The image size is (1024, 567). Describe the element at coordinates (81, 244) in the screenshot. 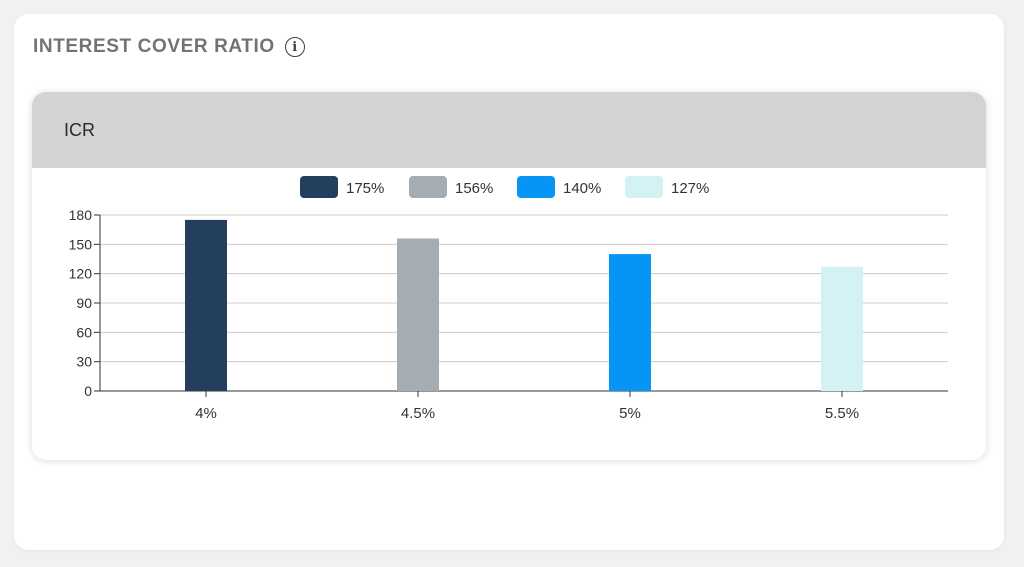

I see `y-tick-label: 150` at that location.